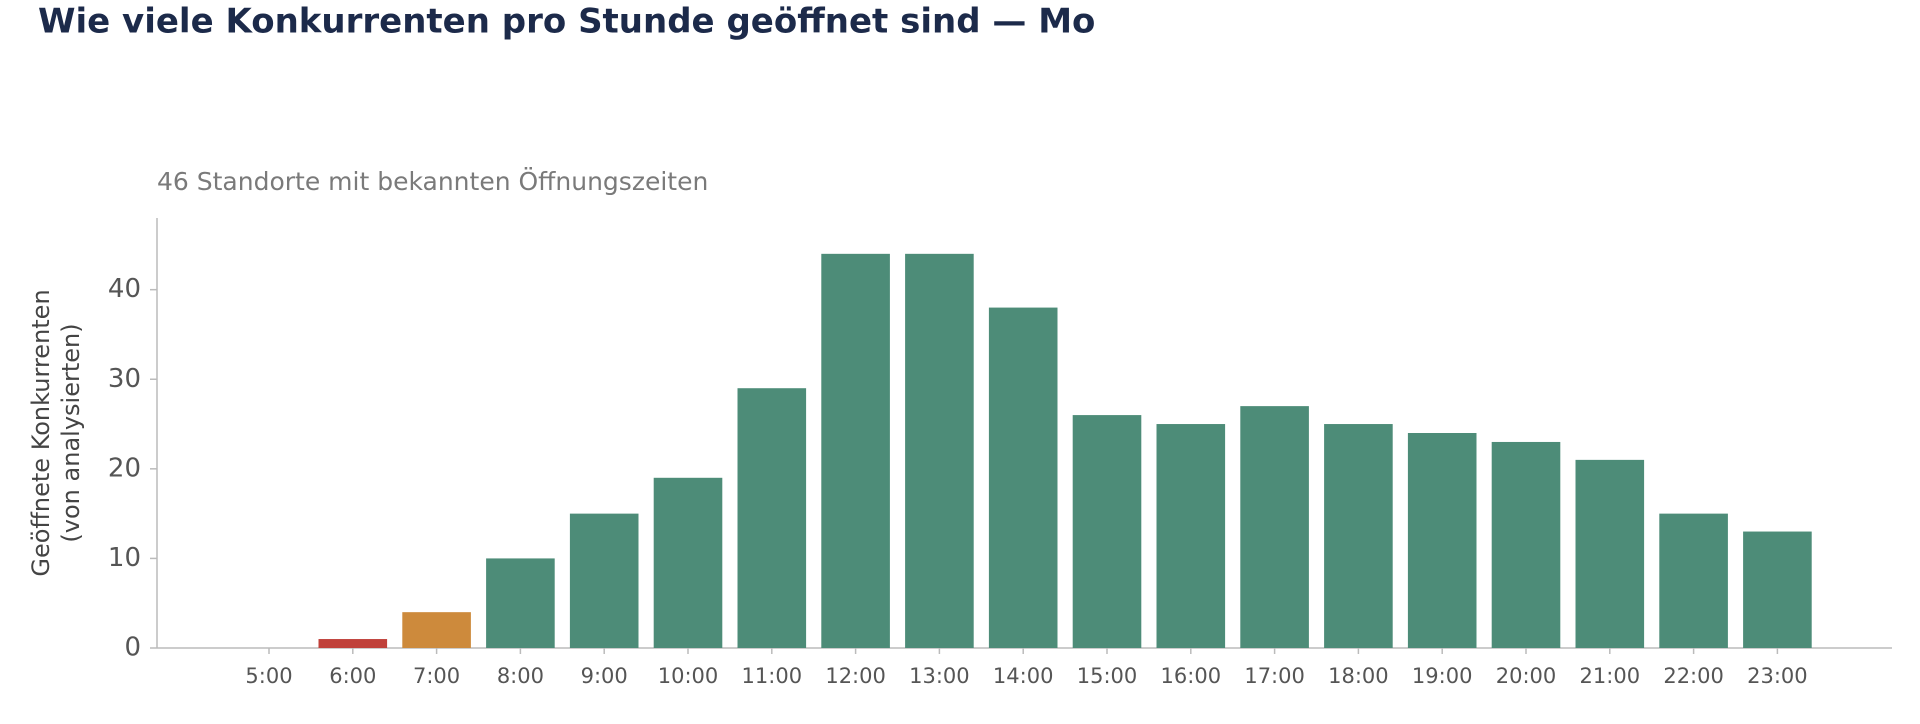 This screenshot has height=724, width=1920. What do you see at coordinates (41, 432) in the screenshot?
I see `y-axis-label-line: Geöffnete Konkurrenten` at bounding box center [41, 432].